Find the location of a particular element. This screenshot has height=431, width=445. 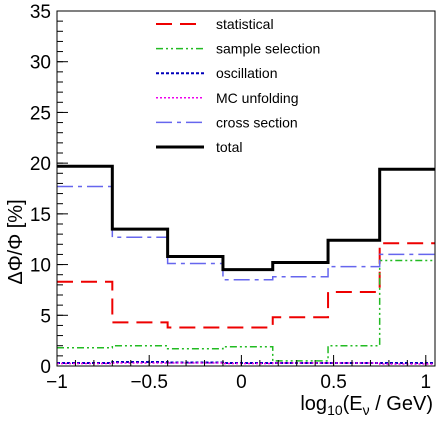

legend-item: sample selection is located at coordinates (238, 49).